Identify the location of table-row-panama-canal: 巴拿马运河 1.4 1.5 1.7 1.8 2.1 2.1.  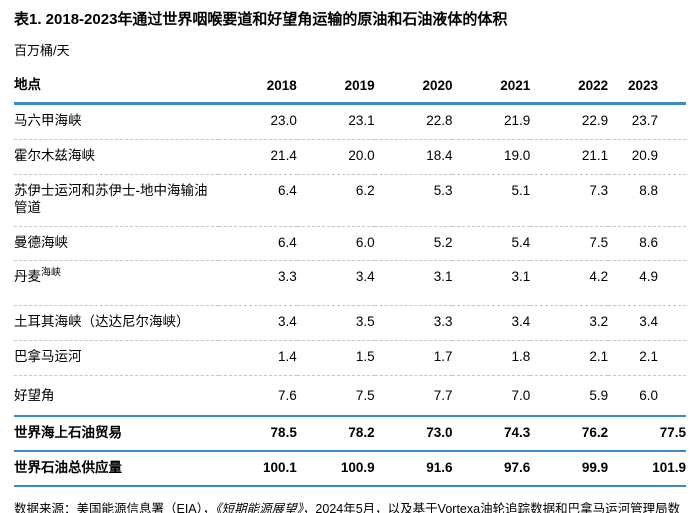
(350, 358).